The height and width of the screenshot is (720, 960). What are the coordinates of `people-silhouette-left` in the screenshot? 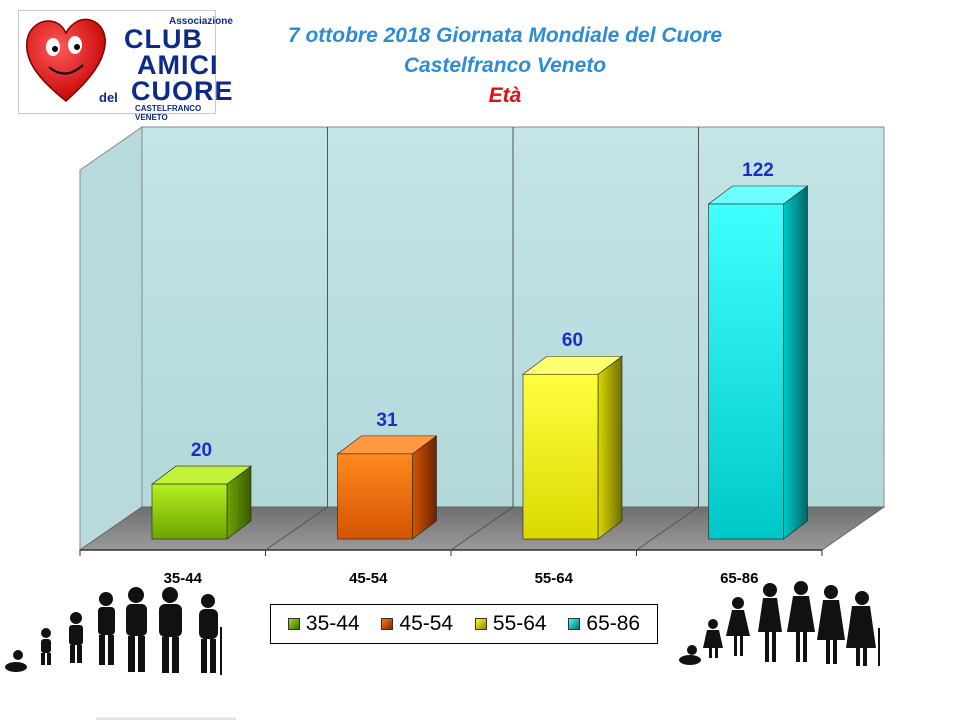 It's located at (120, 653).